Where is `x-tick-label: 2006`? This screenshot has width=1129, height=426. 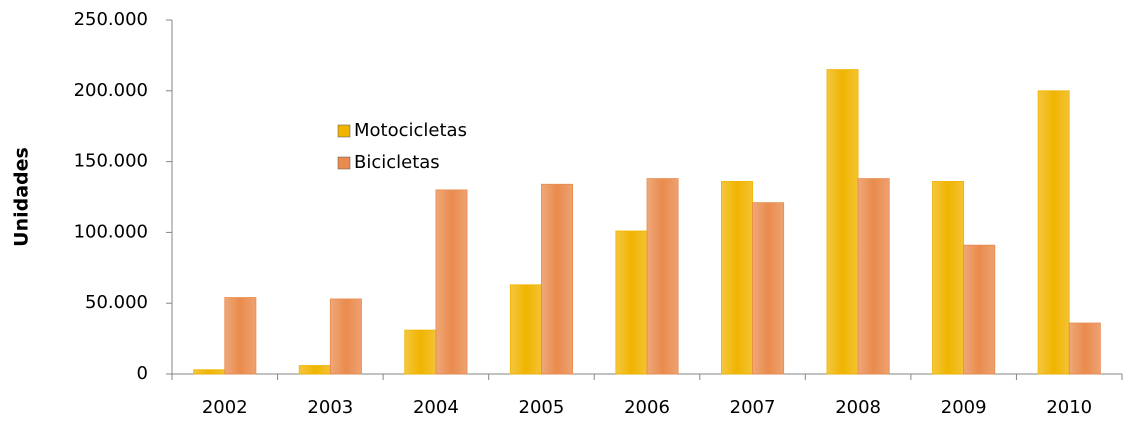 x-tick-label: 2006 is located at coordinates (647, 407).